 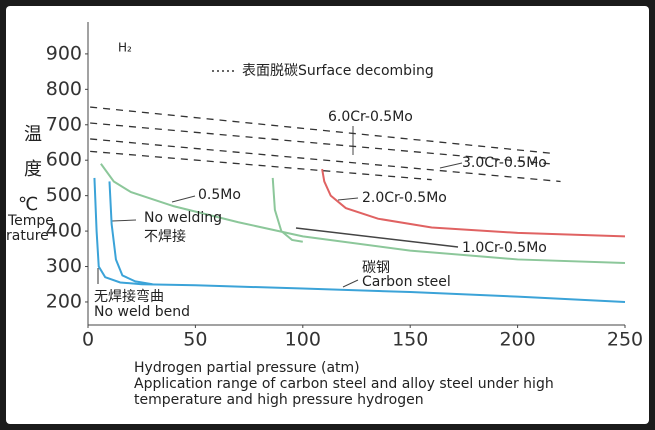 What do you see at coordinates (88, 340) in the screenshot?
I see `x-tick-label: 0` at bounding box center [88, 340].